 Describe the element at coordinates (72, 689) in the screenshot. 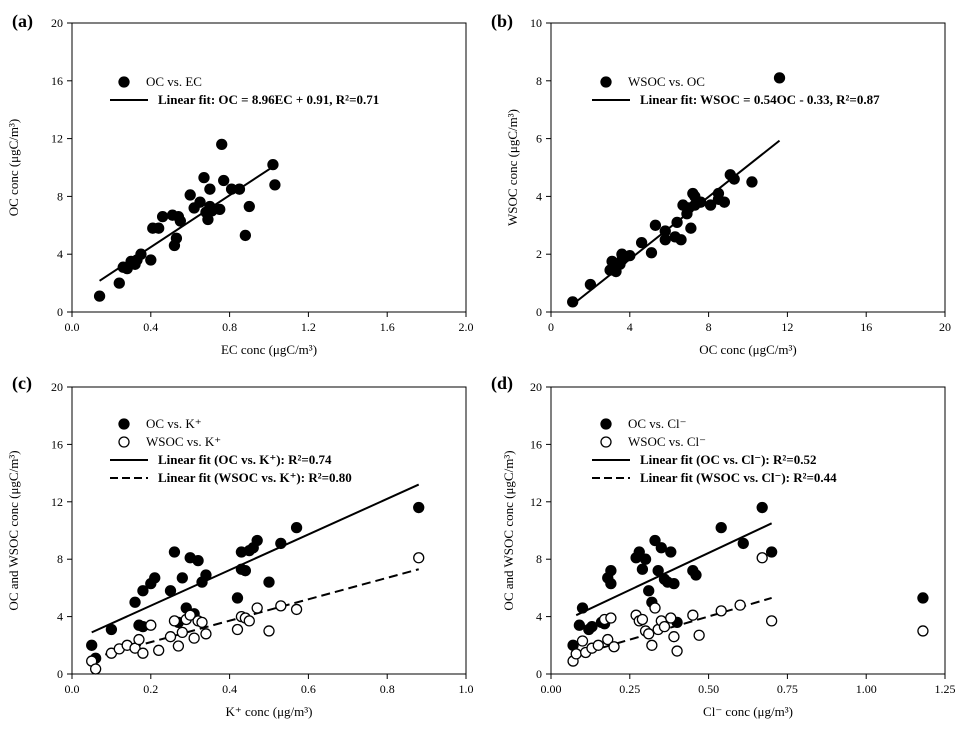

I see `x-tick-label: 0.0` at that location.